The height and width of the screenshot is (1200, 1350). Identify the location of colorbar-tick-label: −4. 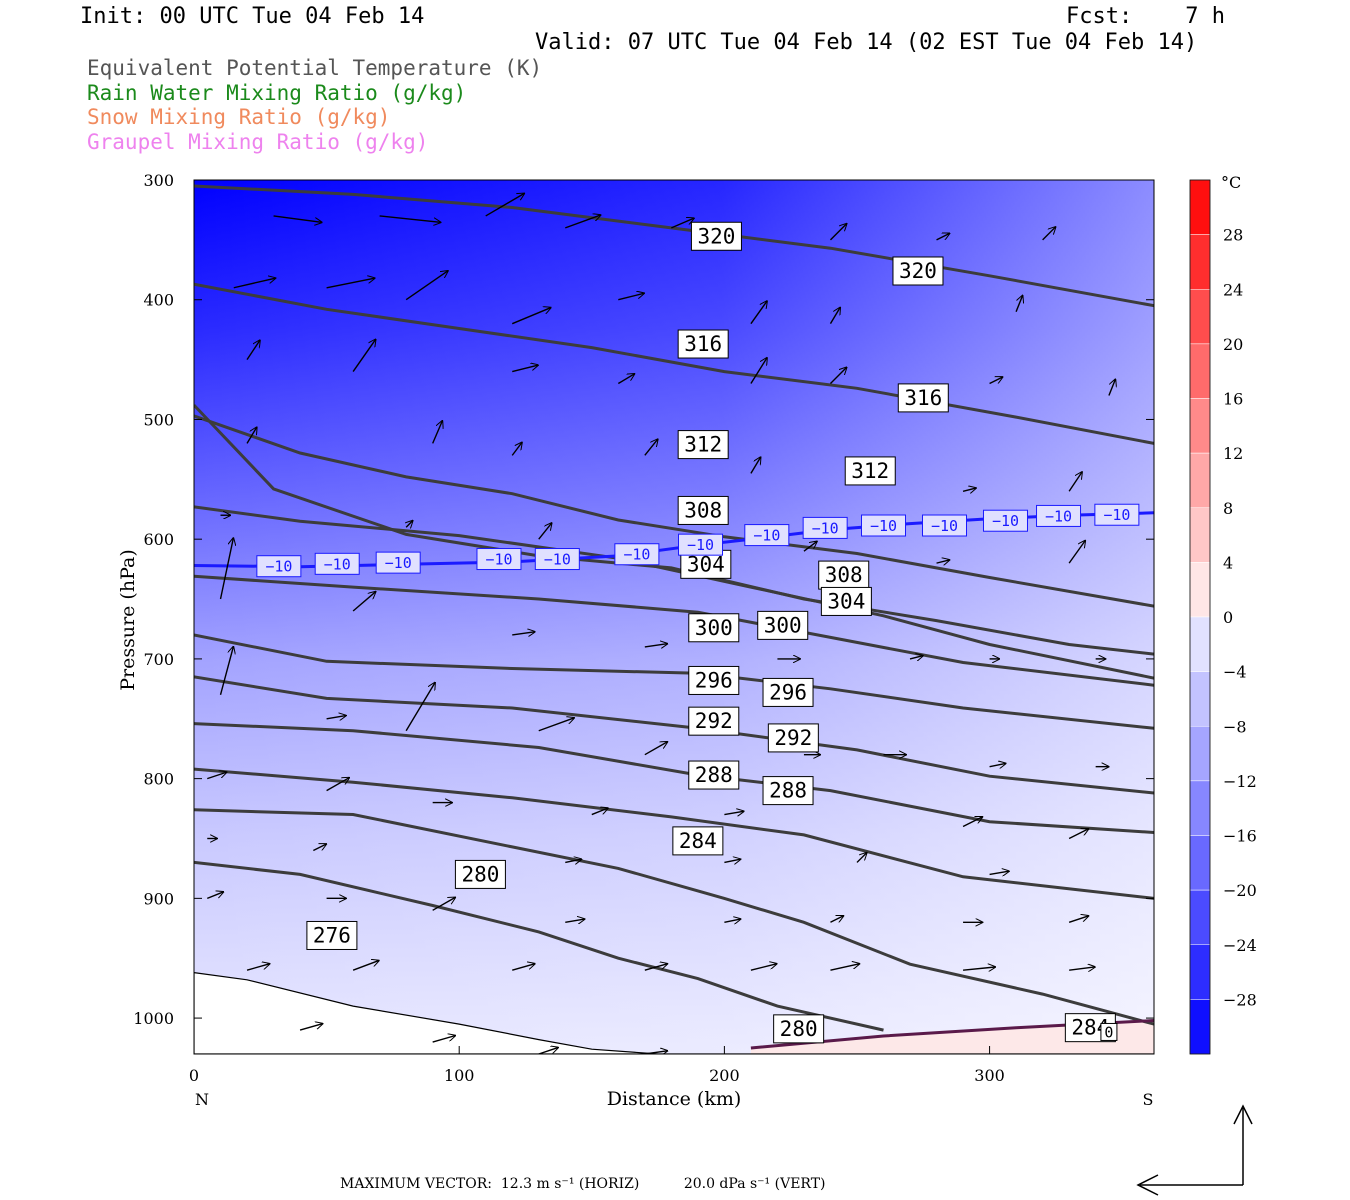
(1235, 672).